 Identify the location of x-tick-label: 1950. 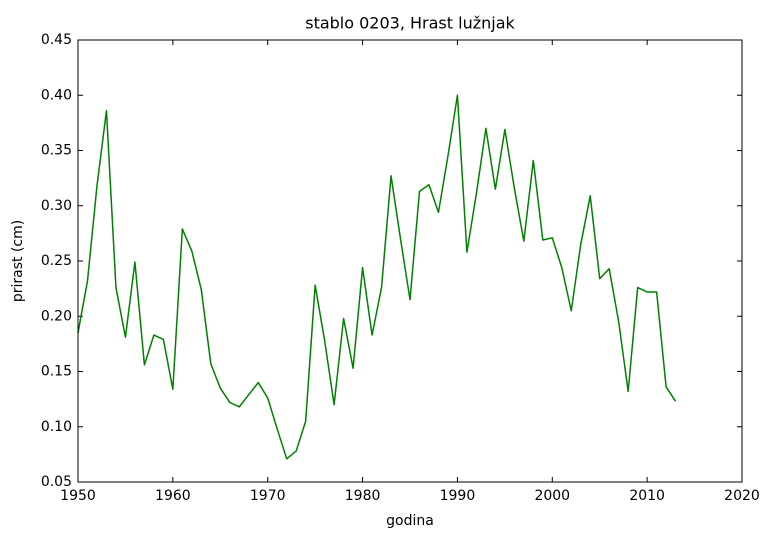
(78, 496).